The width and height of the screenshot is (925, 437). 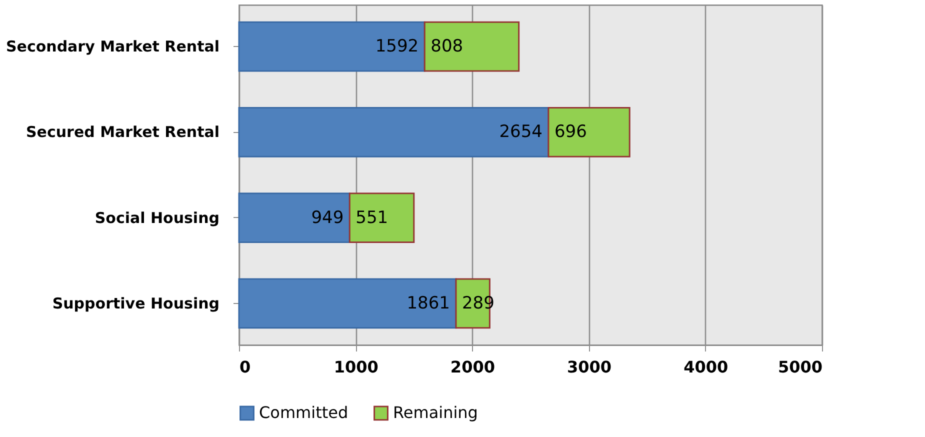 What do you see at coordinates (520, 132) in the screenshot?
I see `data-label: 2654` at bounding box center [520, 132].